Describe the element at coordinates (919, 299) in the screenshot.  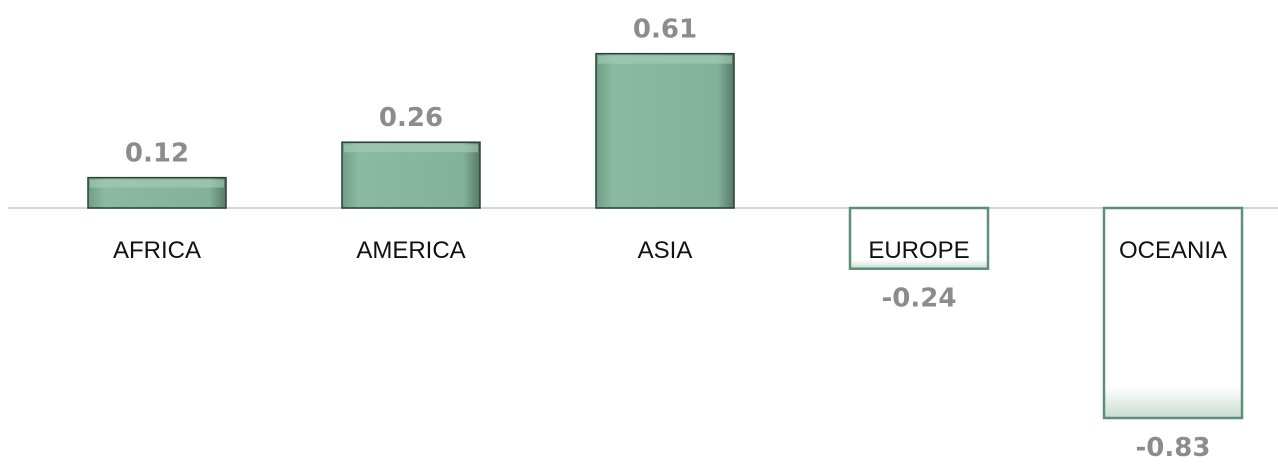
I see `value-label-europe: -0.24` at that location.